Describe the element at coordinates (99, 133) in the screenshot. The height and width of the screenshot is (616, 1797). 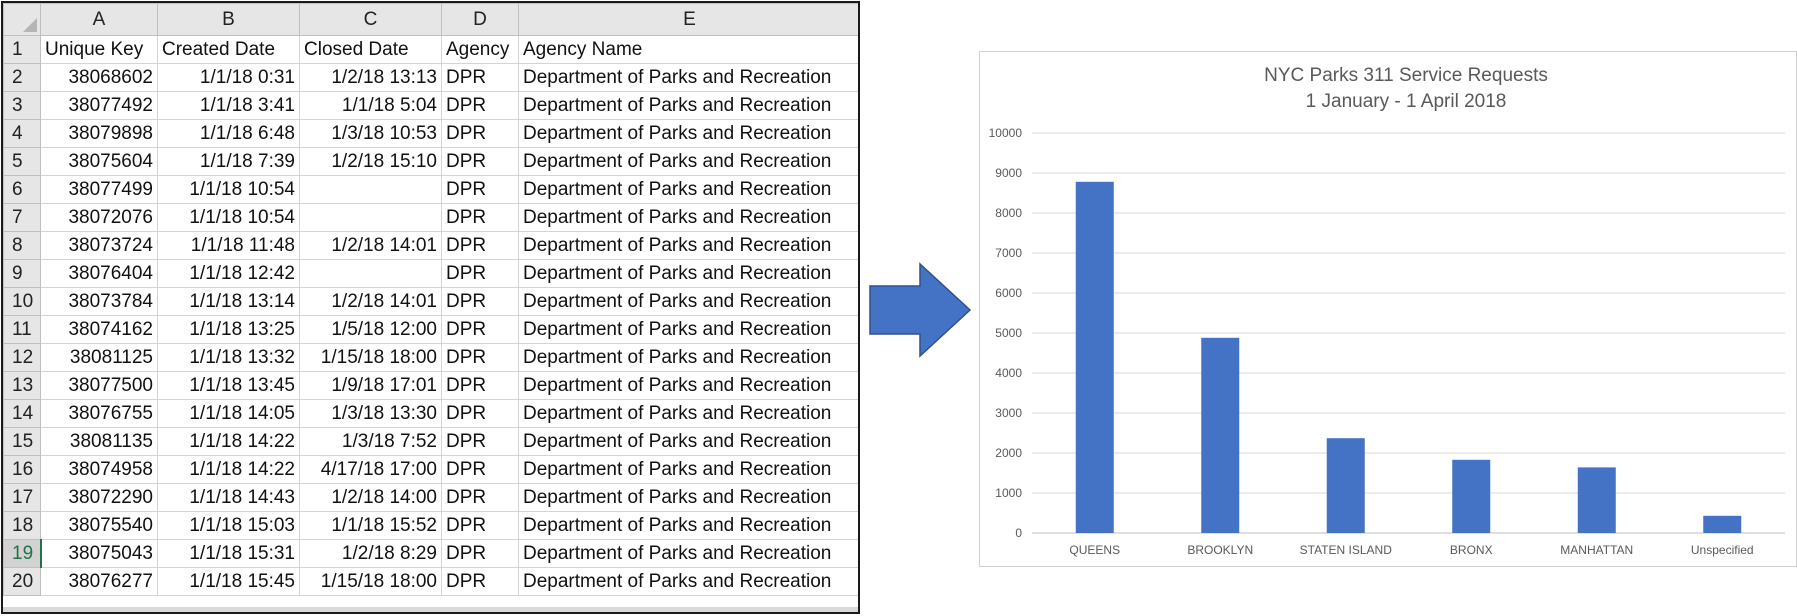
I see `unique-key-cell: 38079898` at that location.